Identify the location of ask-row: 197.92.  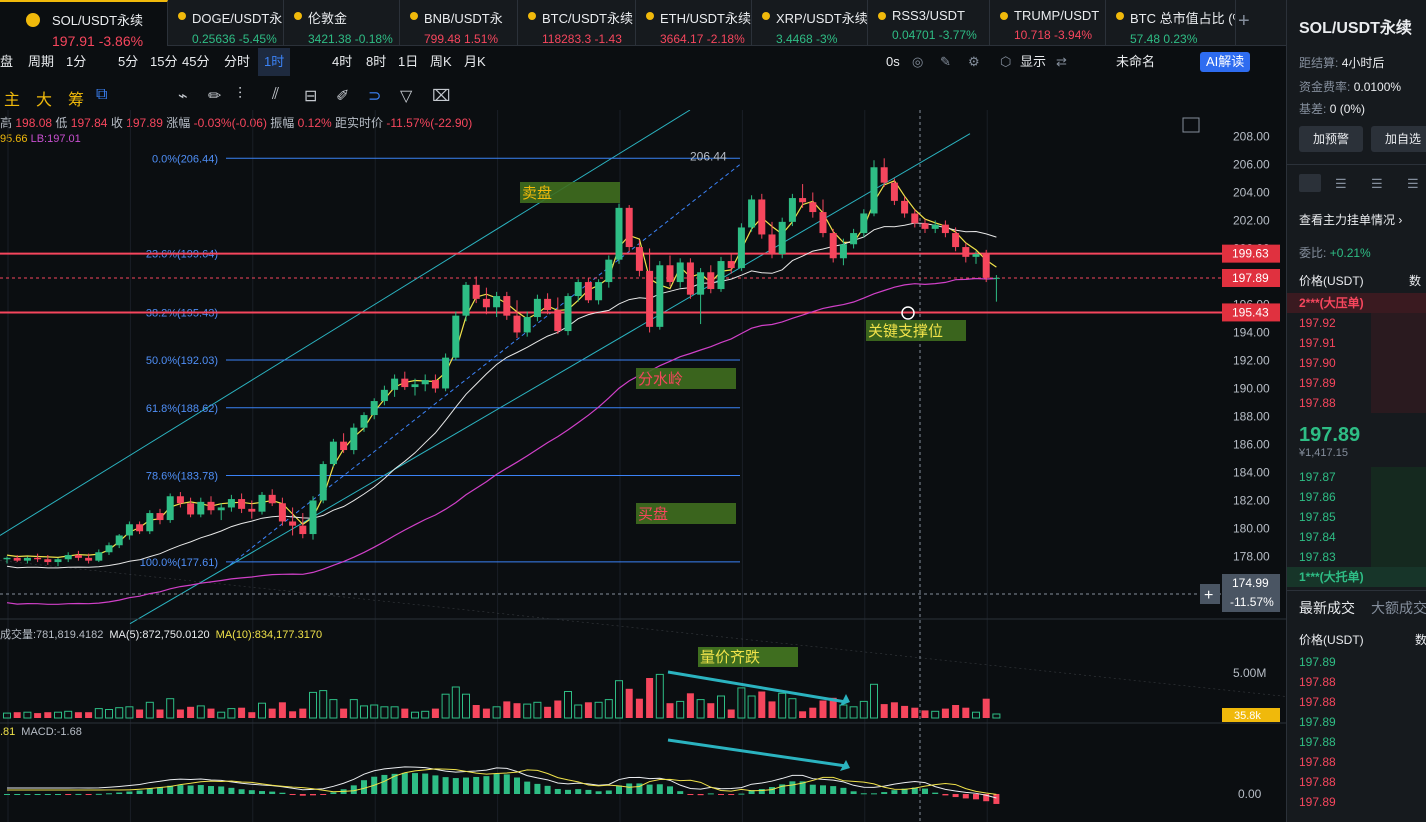
(1356, 323).